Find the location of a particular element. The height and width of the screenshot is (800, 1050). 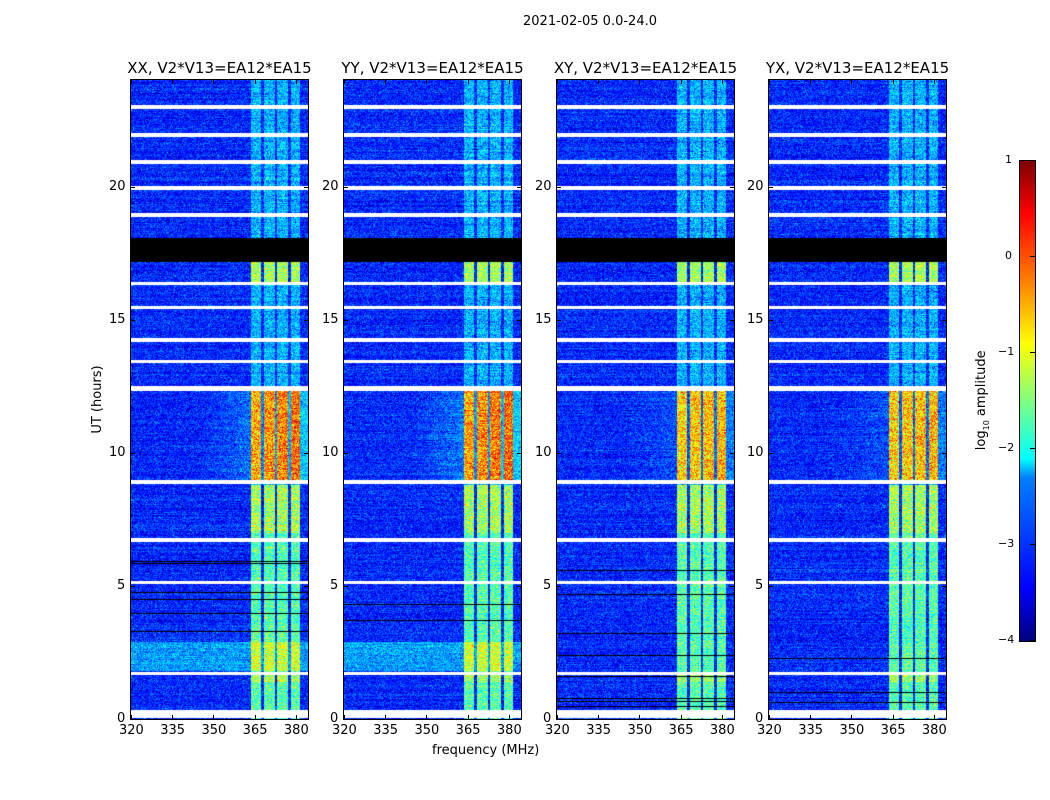

colorbar-tick-label: −1 is located at coordinates (1006, 351).